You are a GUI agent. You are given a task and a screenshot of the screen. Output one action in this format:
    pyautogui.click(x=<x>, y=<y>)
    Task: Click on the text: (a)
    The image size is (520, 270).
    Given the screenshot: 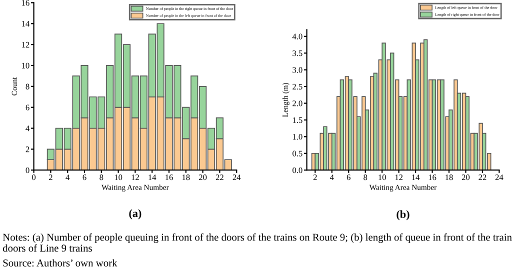 What is the action you would take?
    pyautogui.click(x=135, y=214)
    